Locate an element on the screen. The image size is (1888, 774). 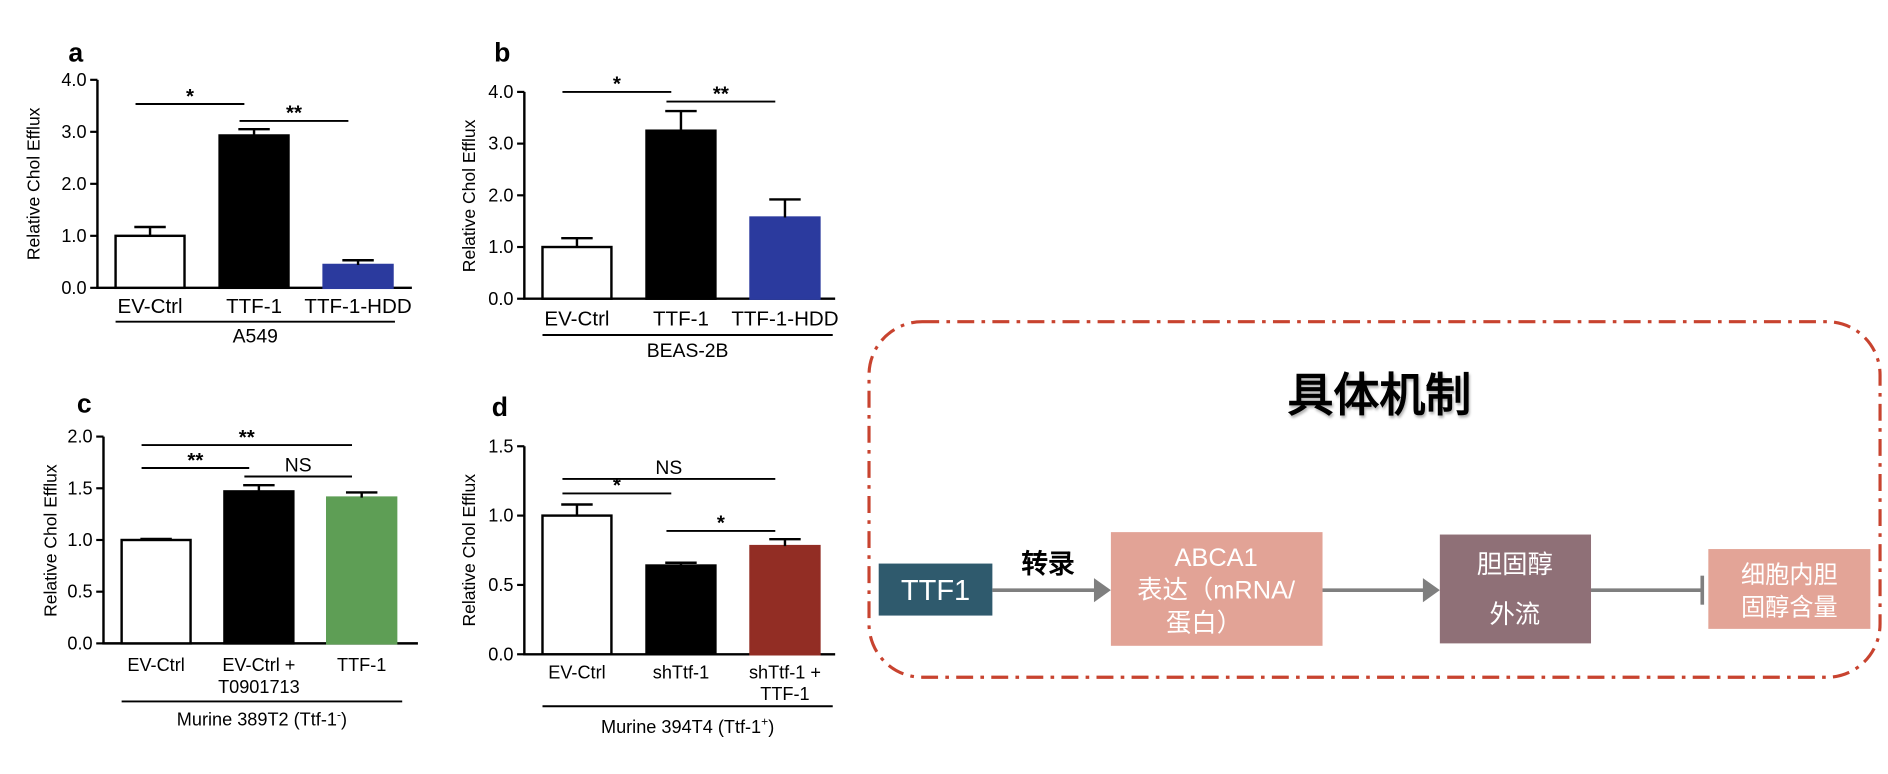
node-cholesterol-efflux-box is located at coordinates (1515, 589).